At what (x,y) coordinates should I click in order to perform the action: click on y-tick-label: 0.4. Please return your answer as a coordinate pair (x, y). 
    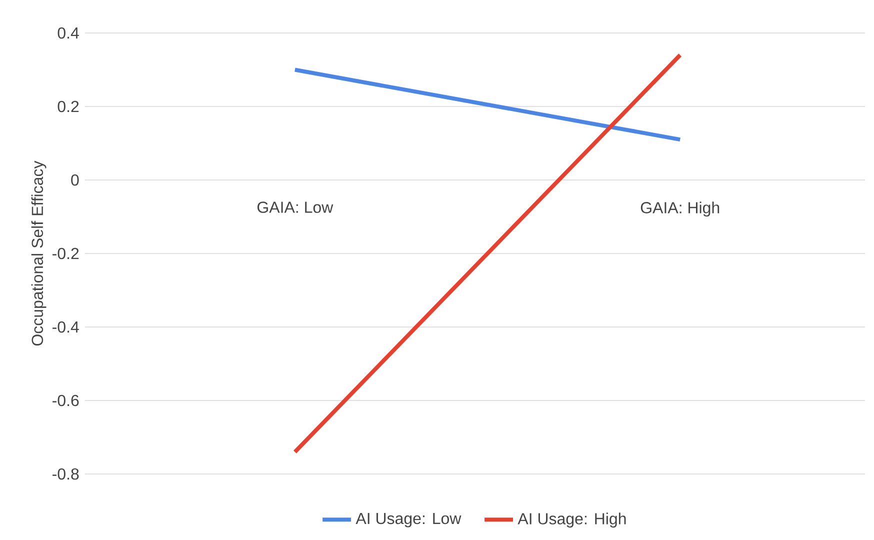
    Looking at the image, I should click on (68, 33).